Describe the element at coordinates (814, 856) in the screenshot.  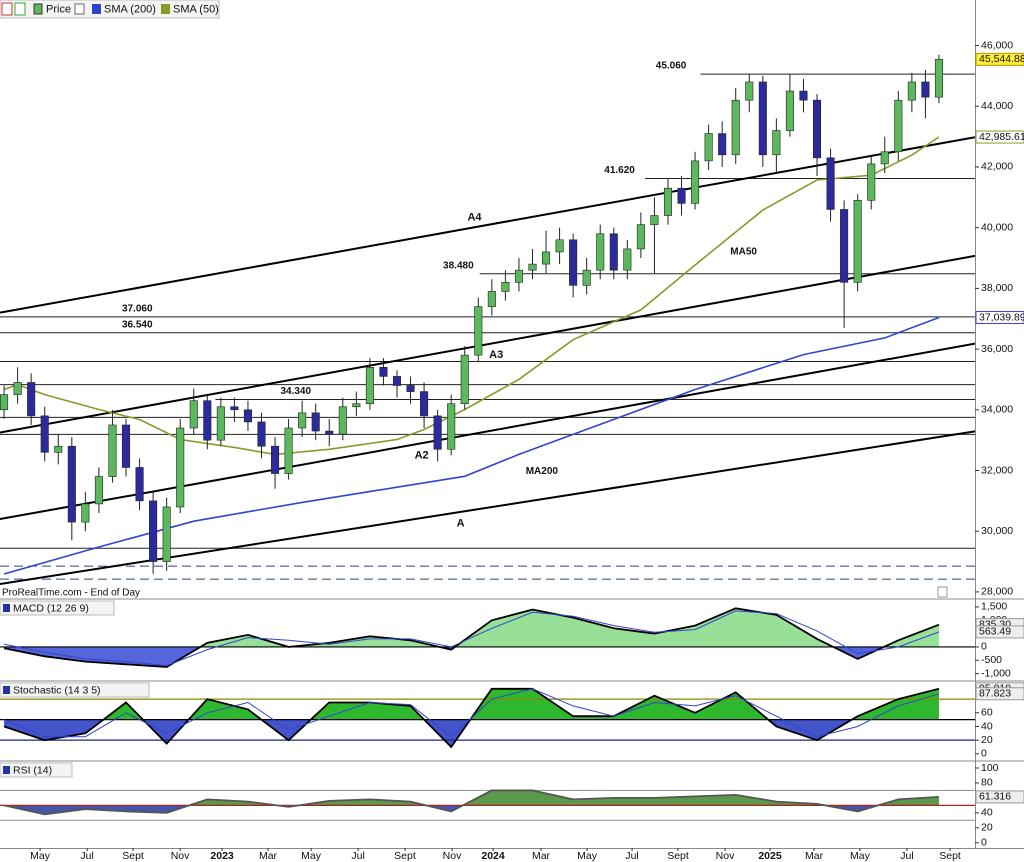
I see `x-tick-label: Mar` at that location.